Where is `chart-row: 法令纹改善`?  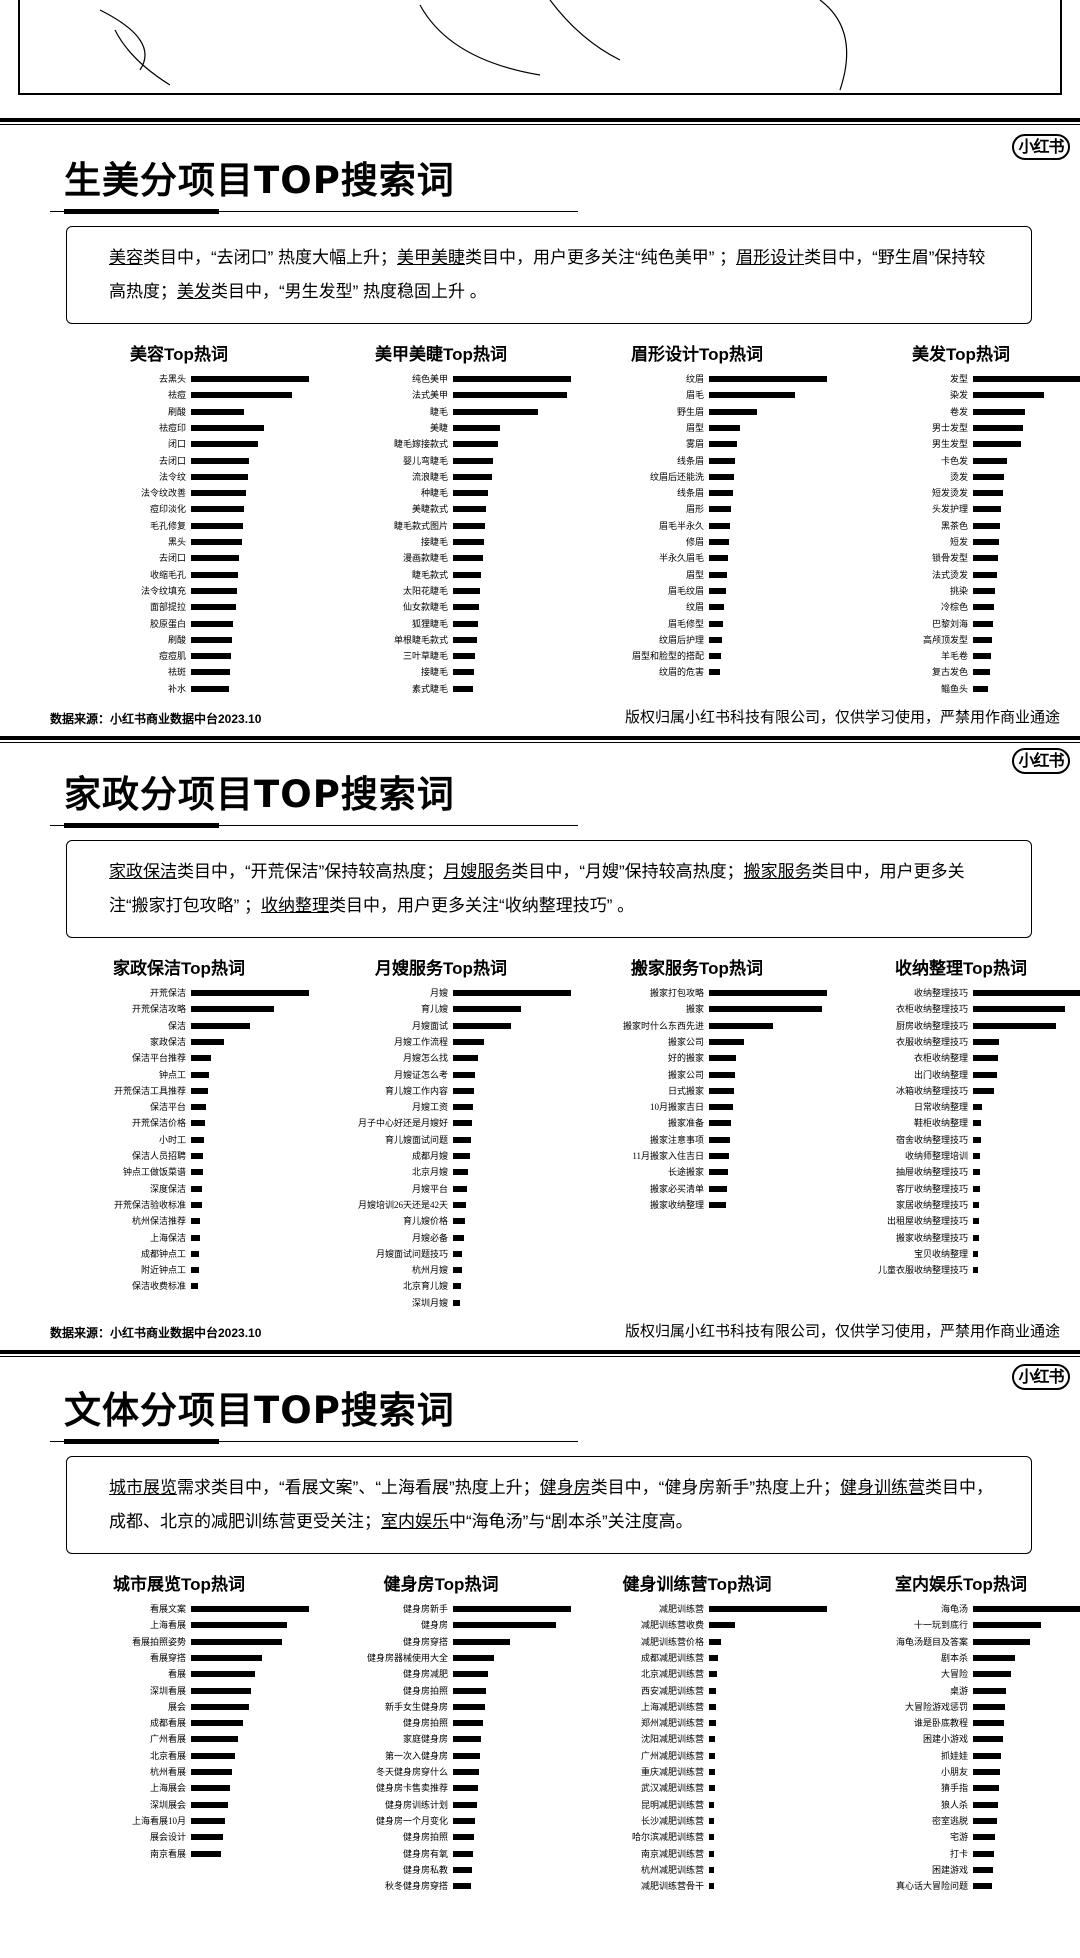
chart-row: 法令纹改善 is located at coordinates (179, 493).